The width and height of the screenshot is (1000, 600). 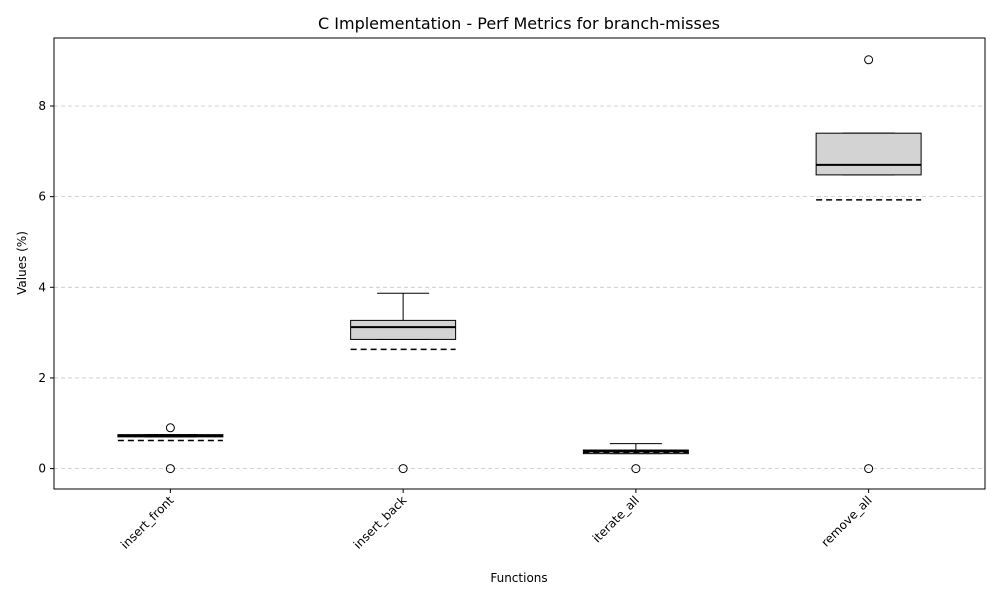 What do you see at coordinates (147, 522) in the screenshot?
I see `x-tick-label-insert_front: insert_front` at bounding box center [147, 522].